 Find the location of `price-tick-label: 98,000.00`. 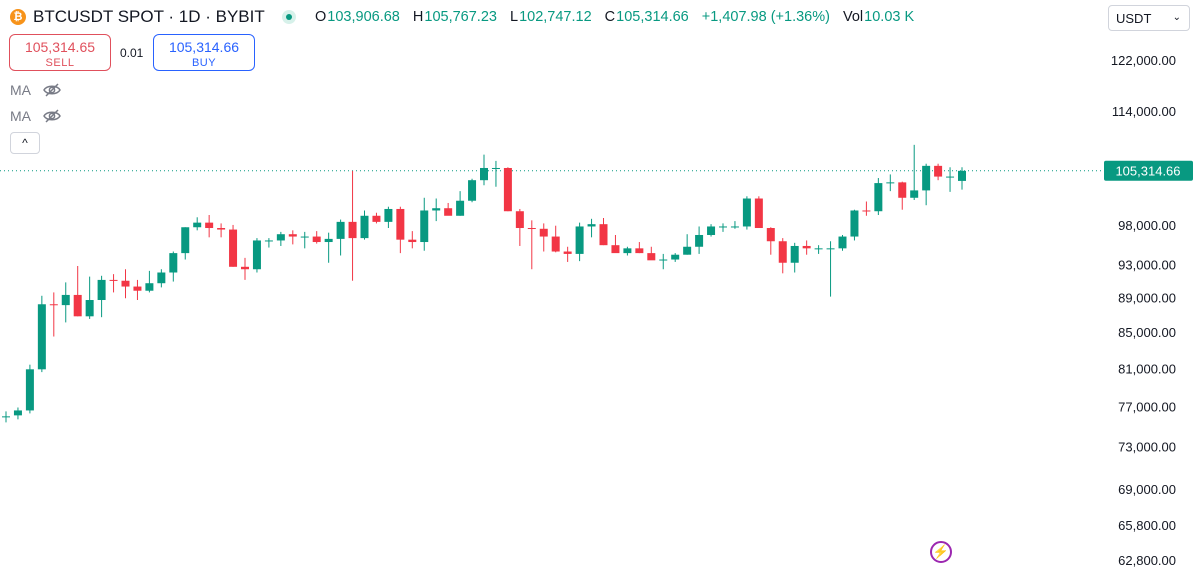

price-tick-label: 98,000.00 is located at coordinates (1147, 225).